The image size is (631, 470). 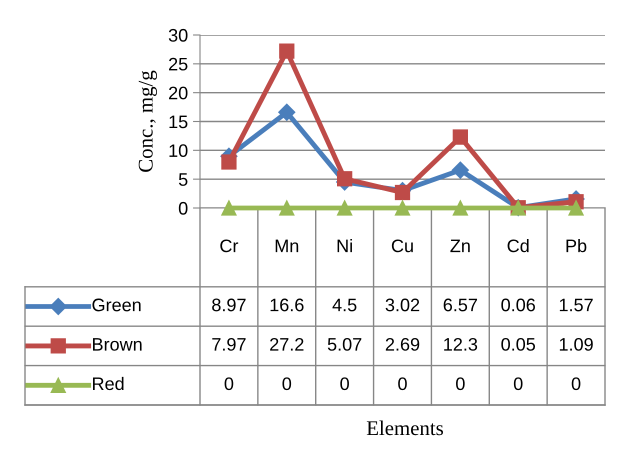 What do you see at coordinates (147, 121) in the screenshot?
I see `y-axis-title: Conc., mg/g` at bounding box center [147, 121].